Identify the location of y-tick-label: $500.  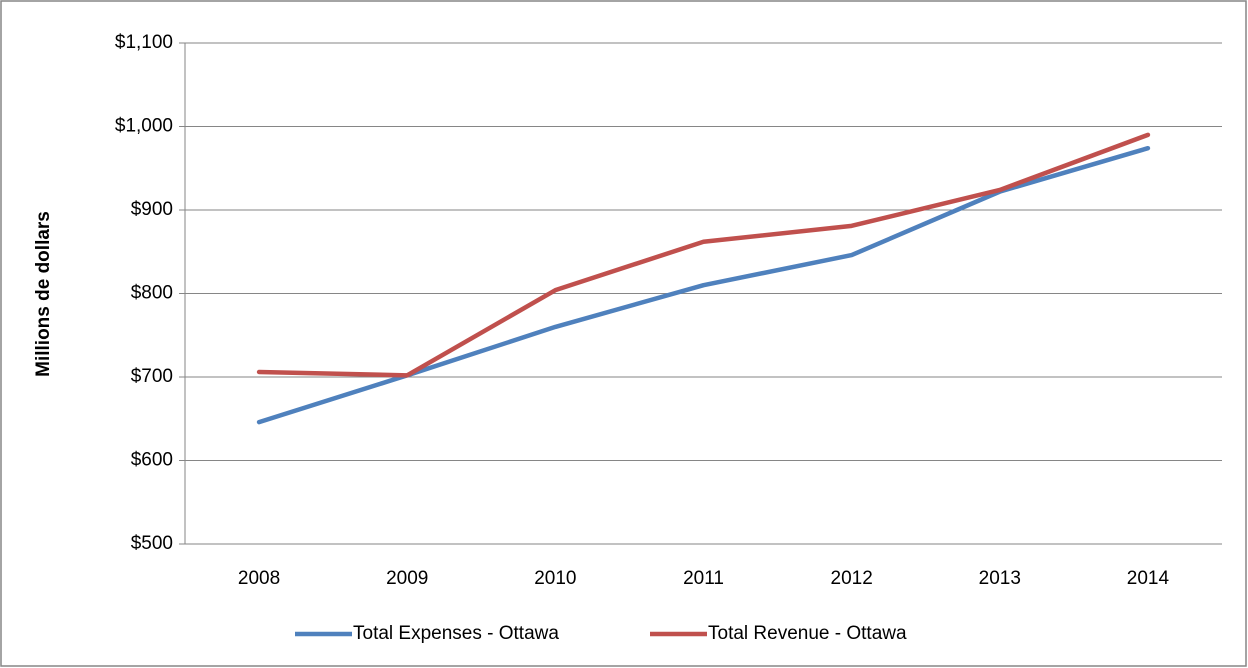
(152, 543).